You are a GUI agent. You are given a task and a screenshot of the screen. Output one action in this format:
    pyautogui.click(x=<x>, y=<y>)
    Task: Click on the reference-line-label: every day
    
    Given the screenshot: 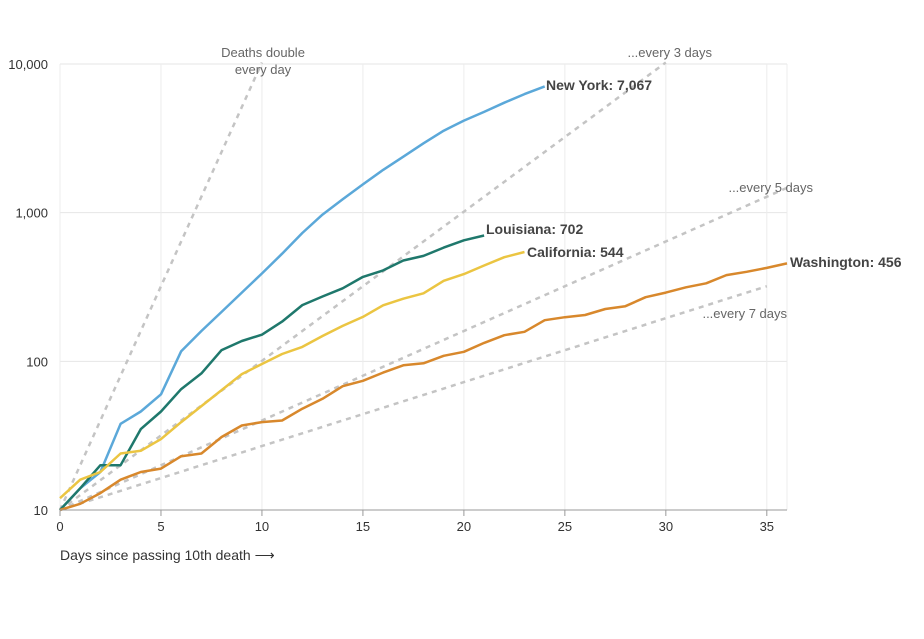 What is the action you would take?
    pyautogui.click(x=263, y=69)
    